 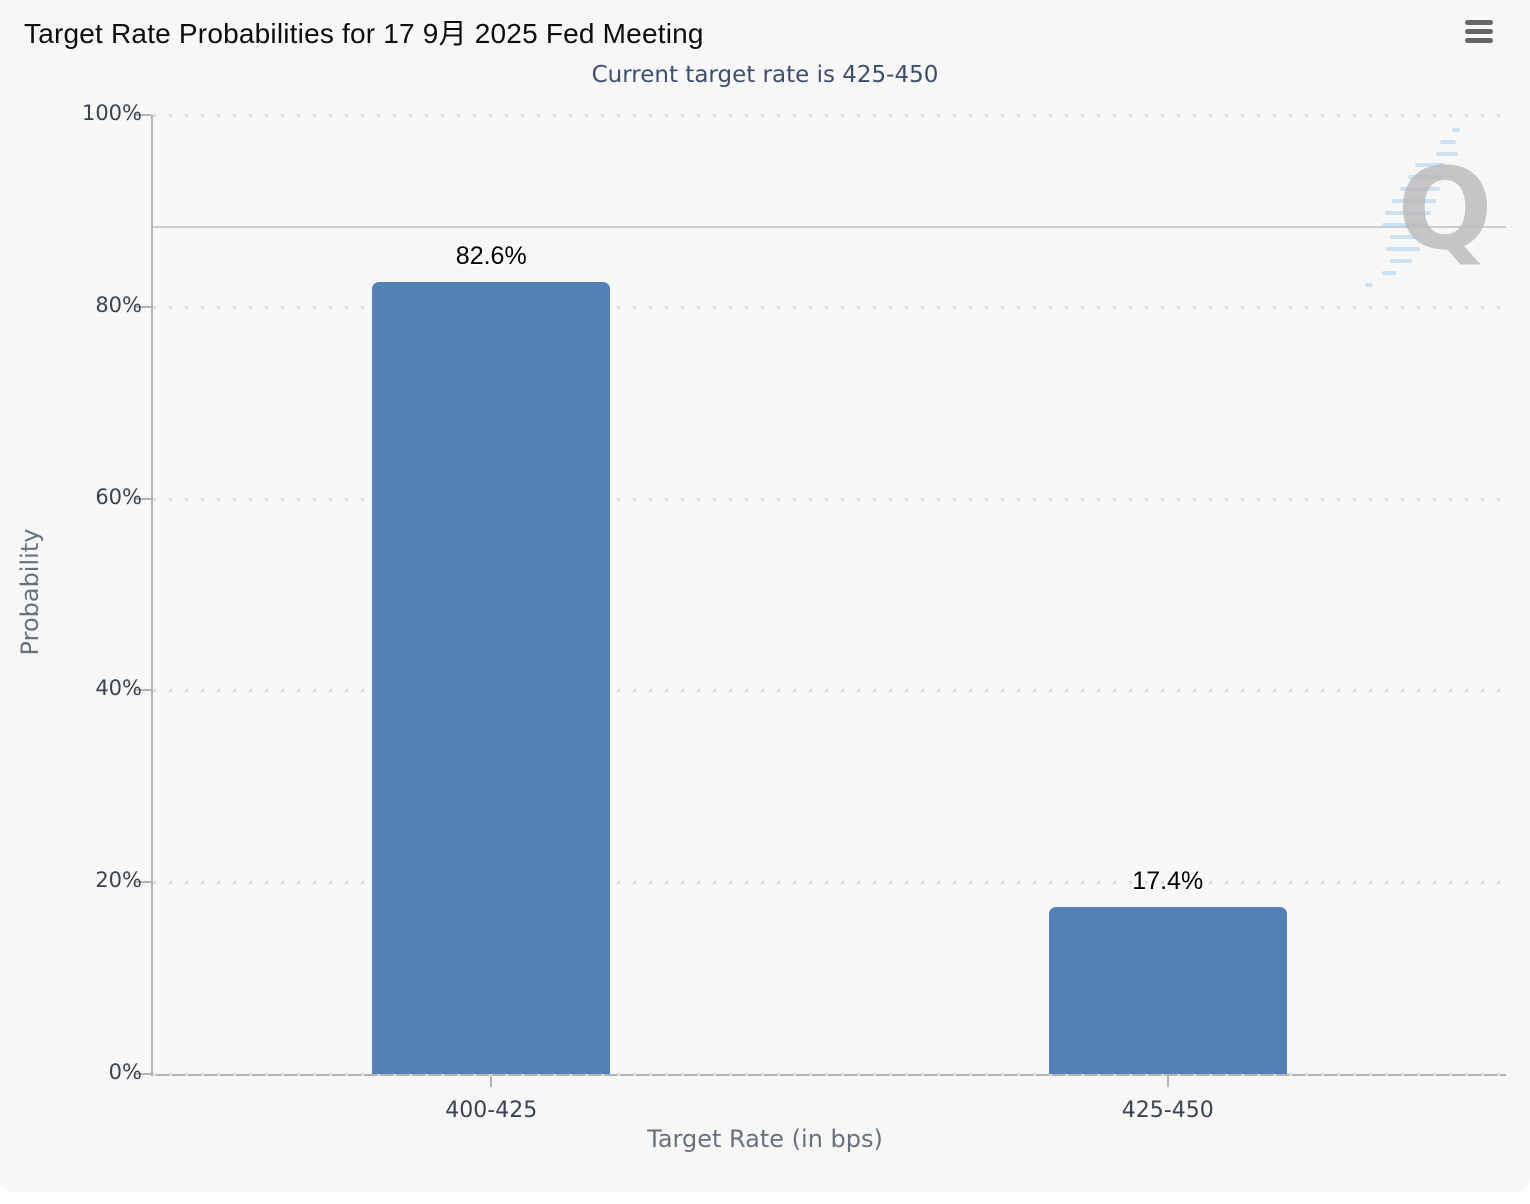 What do you see at coordinates (30, 592) in the screenshot?
I see `y-axis-title: Probability` at bounding box center [30, 592].